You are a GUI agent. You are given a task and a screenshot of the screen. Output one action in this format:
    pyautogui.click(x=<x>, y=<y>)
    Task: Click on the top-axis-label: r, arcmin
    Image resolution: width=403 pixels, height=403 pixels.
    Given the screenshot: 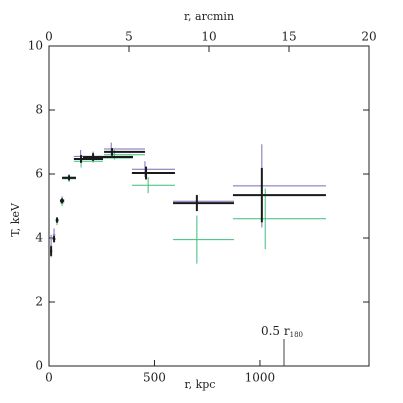 What is the action you would take?
    pyautogui.click(x=209, y=16)
    